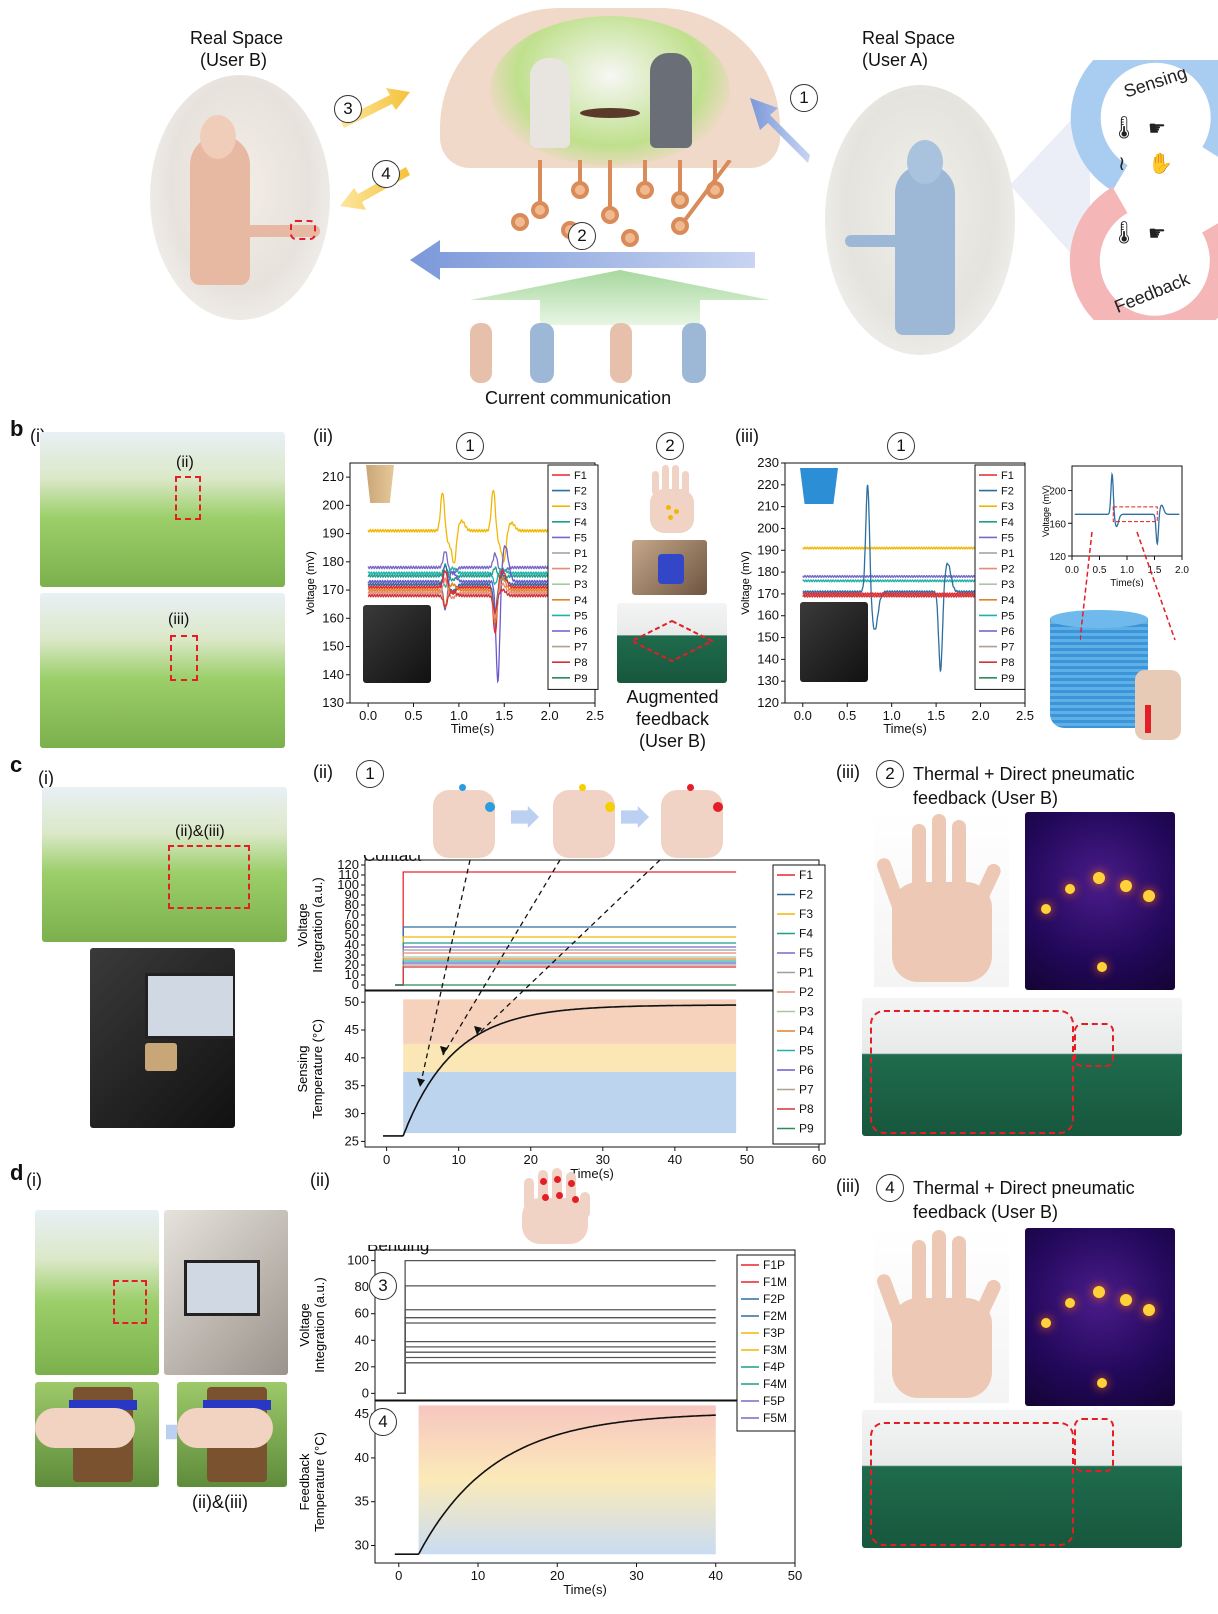 The width and height of the screenshot is (1218, 1614). What do you see at coordinates (806, 1012) in the screenshot?
I see `legend-label-p3: P3` at bounding box center [806, 1012].